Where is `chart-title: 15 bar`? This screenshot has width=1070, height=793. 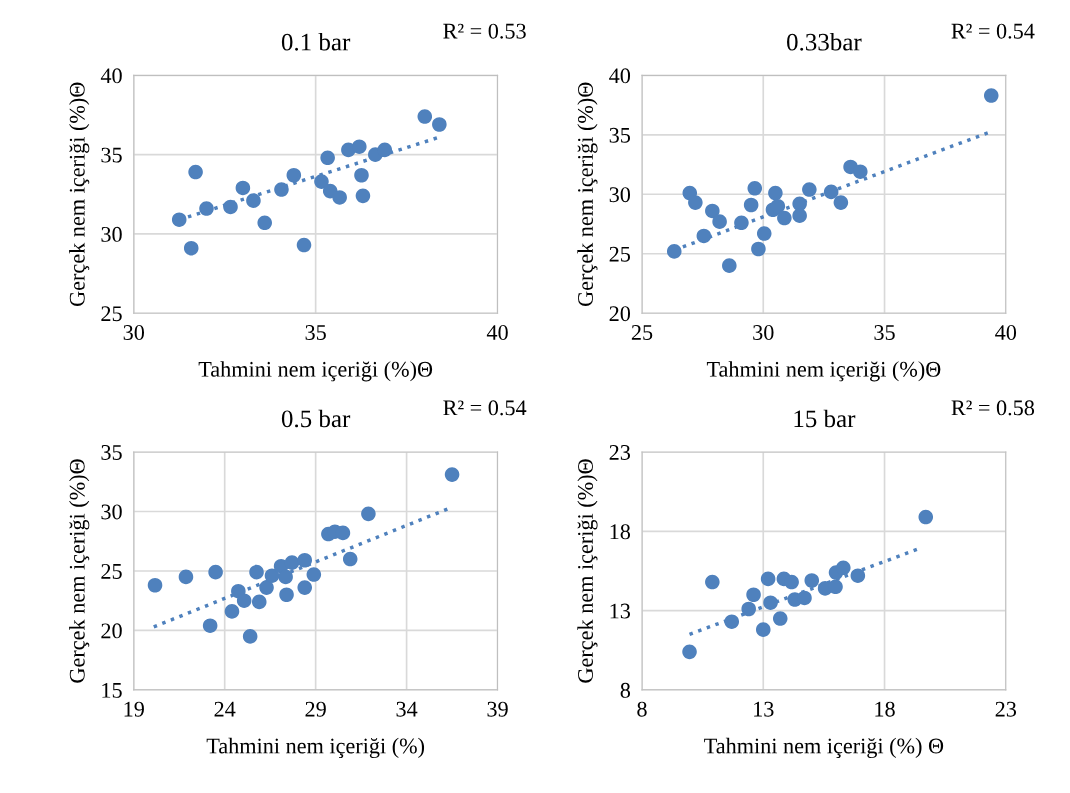
chart-title: 15 bar is located at coordinates (825, 418).